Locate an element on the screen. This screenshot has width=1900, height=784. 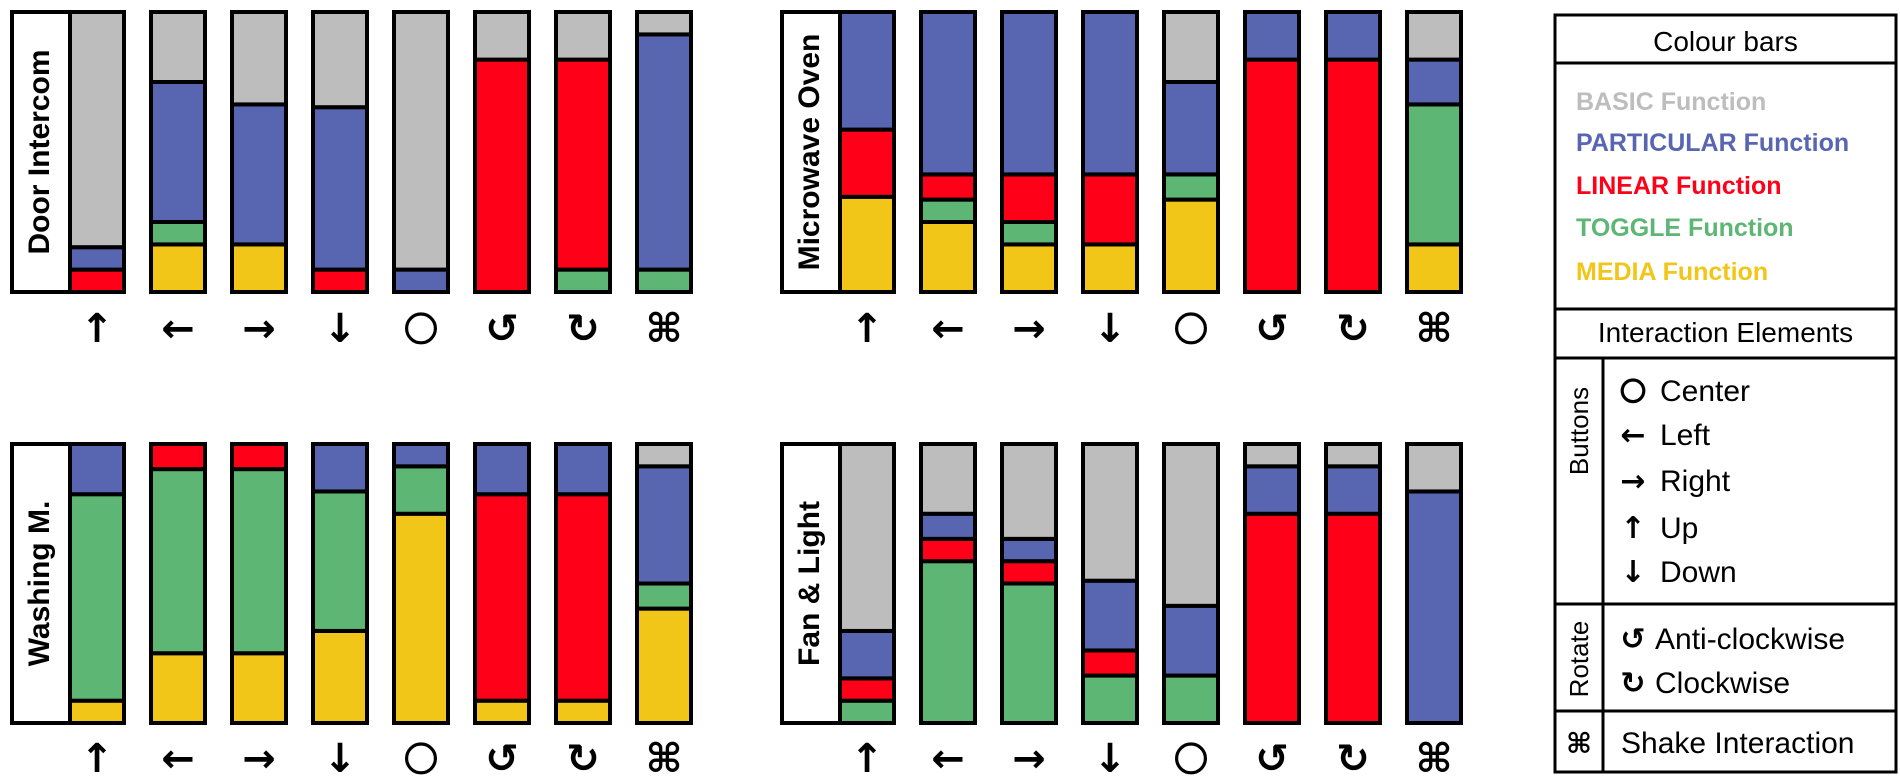
panel-title-box: Microwave Oven is located at coordinates (811, 152).